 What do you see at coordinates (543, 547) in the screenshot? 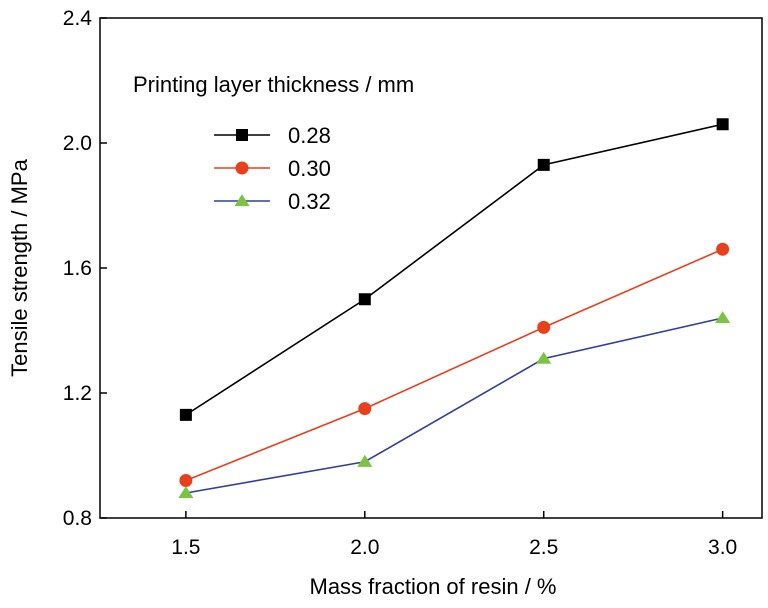
I see `x-tick-label: 2.5` at bounding box center [543, 547].